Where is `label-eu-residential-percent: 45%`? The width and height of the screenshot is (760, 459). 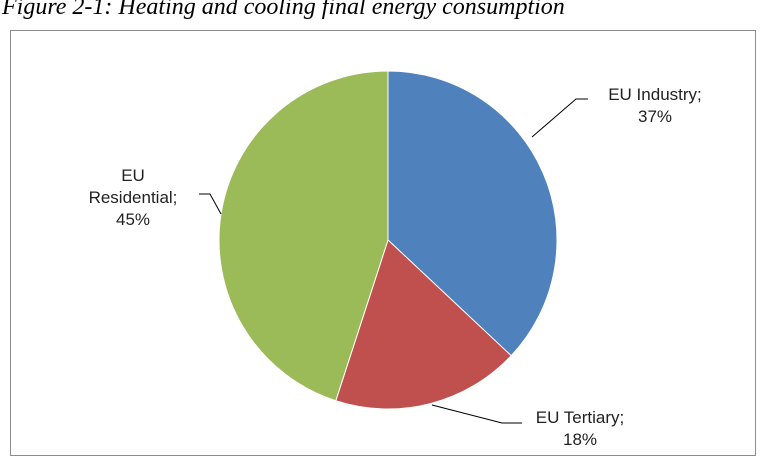
label-eu-residential-percent: 45% is located at coordinates (133, 219).